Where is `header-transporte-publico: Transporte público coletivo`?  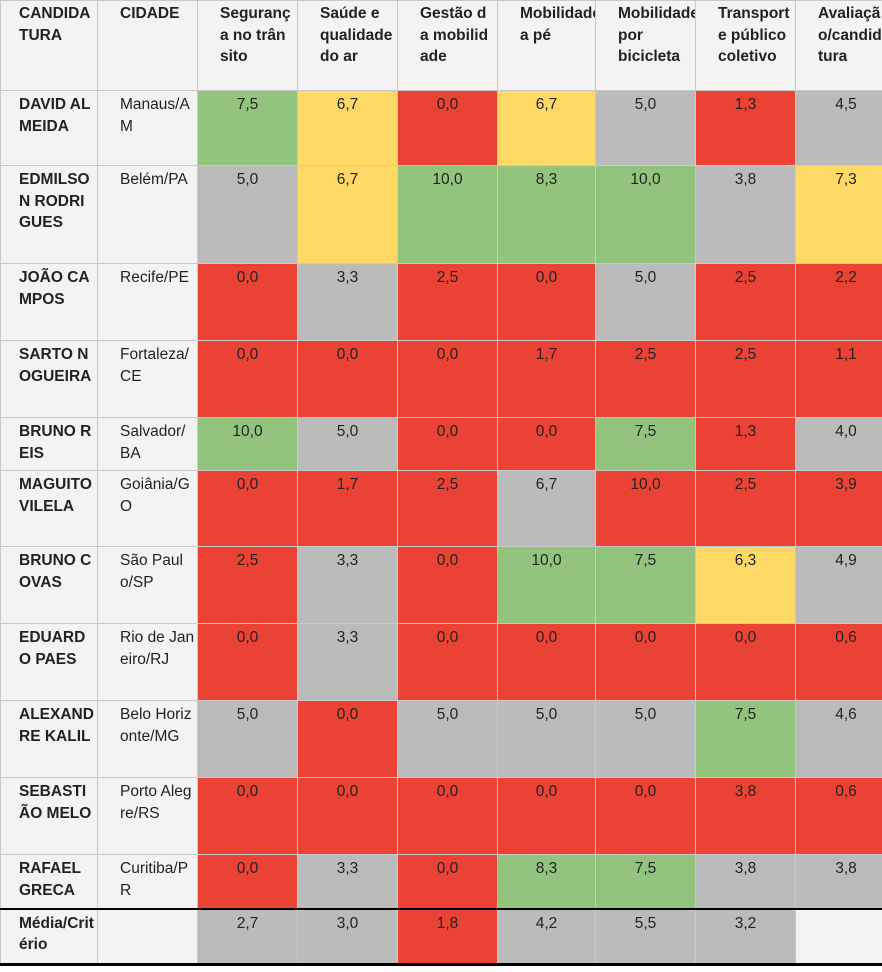
header-transporte-publico: Transporte público coletivo is located at coordinates (745, 45).